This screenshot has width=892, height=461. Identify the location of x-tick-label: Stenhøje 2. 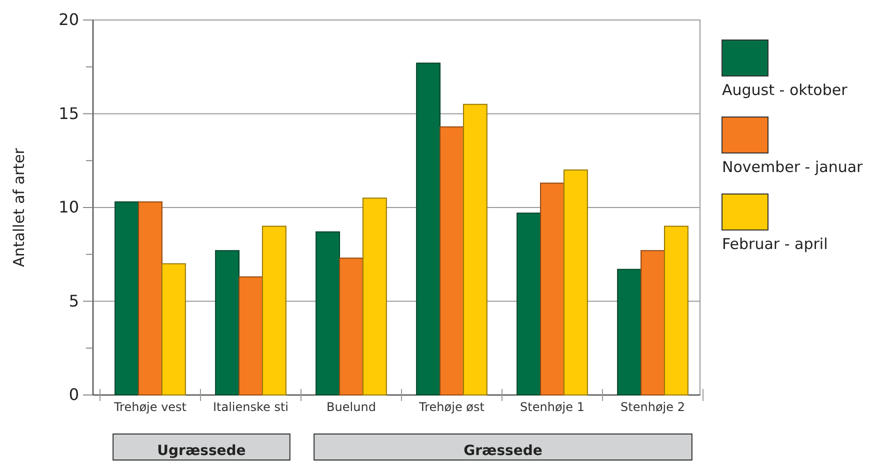
(652, 407).